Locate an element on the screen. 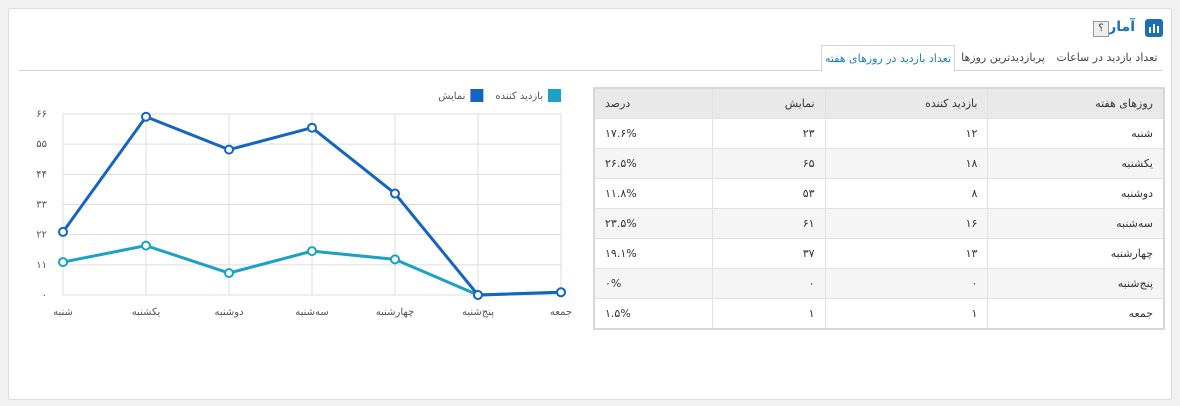 This screenshot has width=1180, height=406. column-header: روزهای هفته is located at coordinates (1076, 103).